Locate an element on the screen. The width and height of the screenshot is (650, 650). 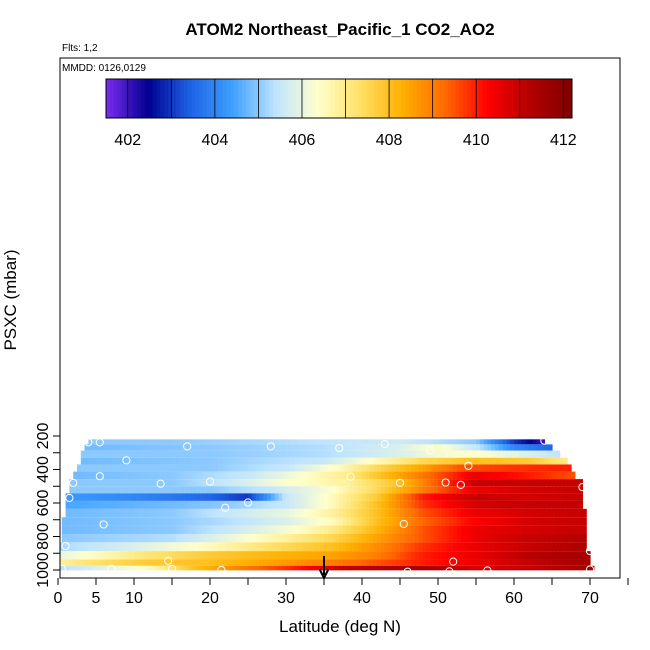
colorbar-segment is located at coordinates (442, 98).